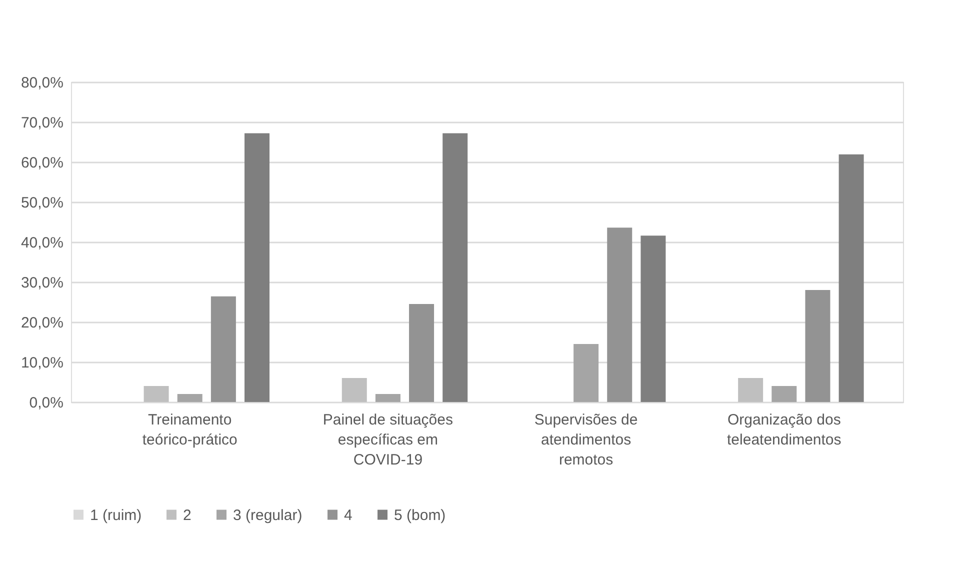 This screenshot has height=577, width=960. What do you see at coordinates (187, 515) in the screenshot?
I see `legend-label: 2` at bounding box center [187, 515].